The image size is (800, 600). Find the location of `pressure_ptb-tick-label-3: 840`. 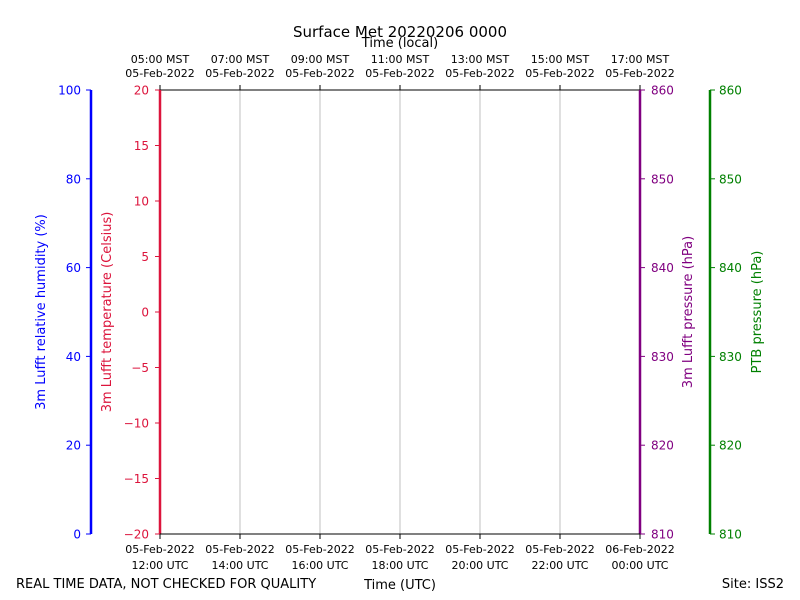

pressure_ptb-tick-label-3: 840 is located at coordinates (730, 268).